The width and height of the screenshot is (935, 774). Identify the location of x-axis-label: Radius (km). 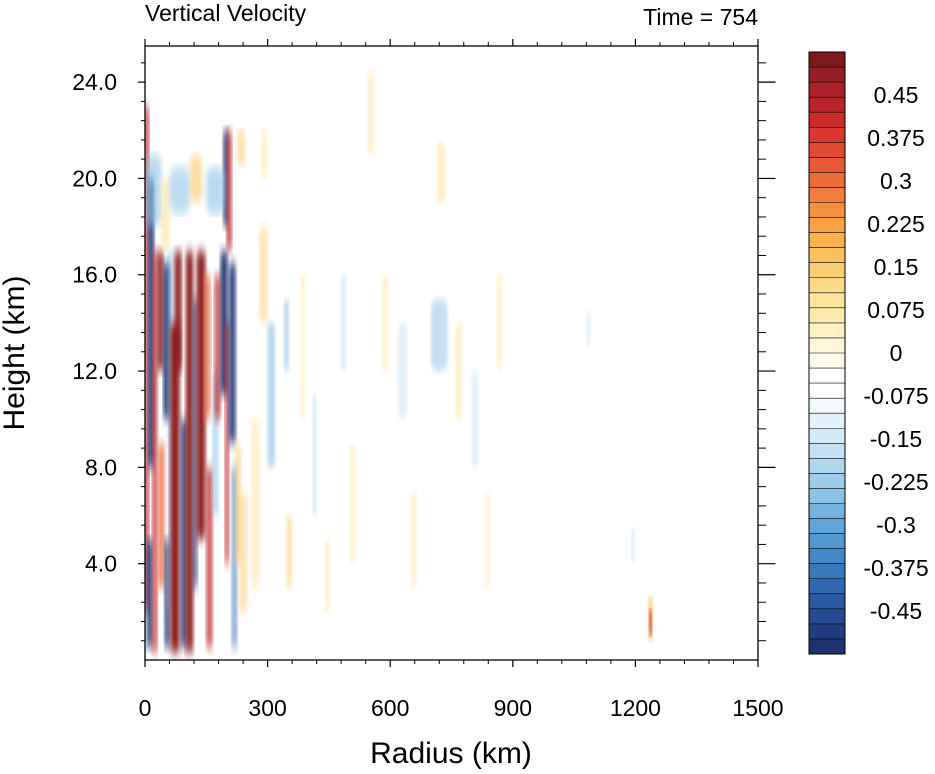
(451, 753).